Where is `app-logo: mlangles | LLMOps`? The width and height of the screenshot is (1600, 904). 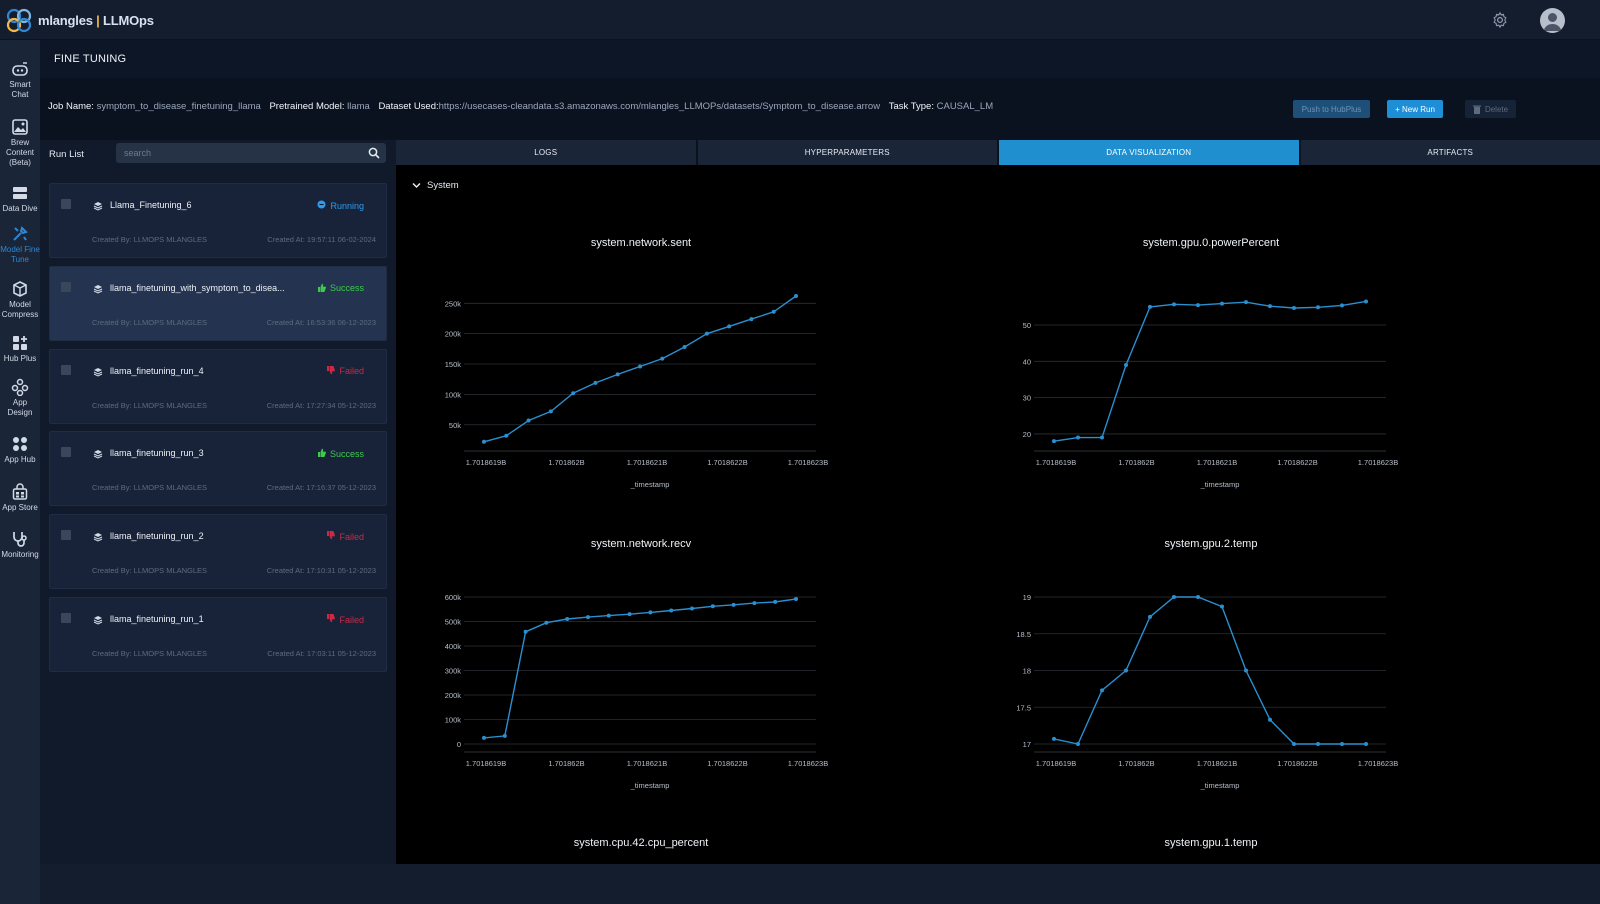 app-logo: mlangles | LLMOps is located at coordinates (79, 20).